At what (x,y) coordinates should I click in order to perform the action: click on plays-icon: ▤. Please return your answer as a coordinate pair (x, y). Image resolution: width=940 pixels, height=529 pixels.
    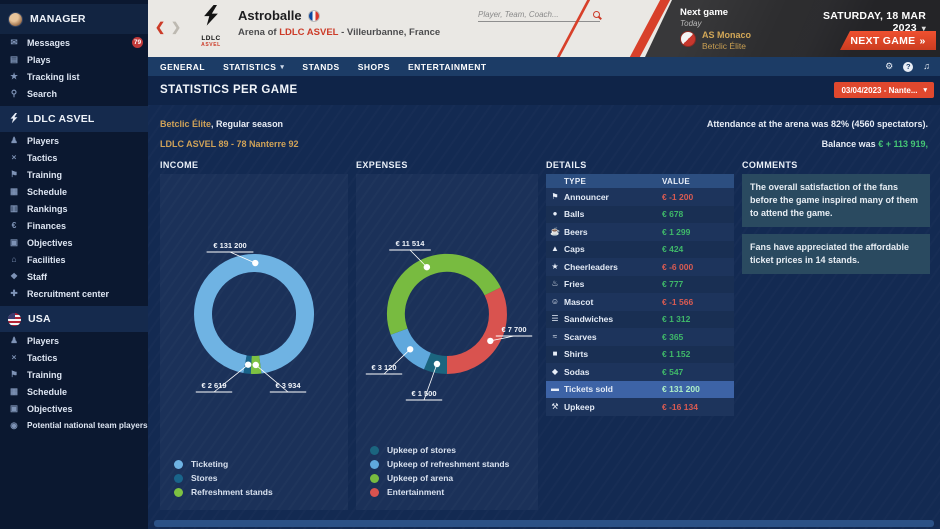
    Looking at the image, I should click on (14, 59).